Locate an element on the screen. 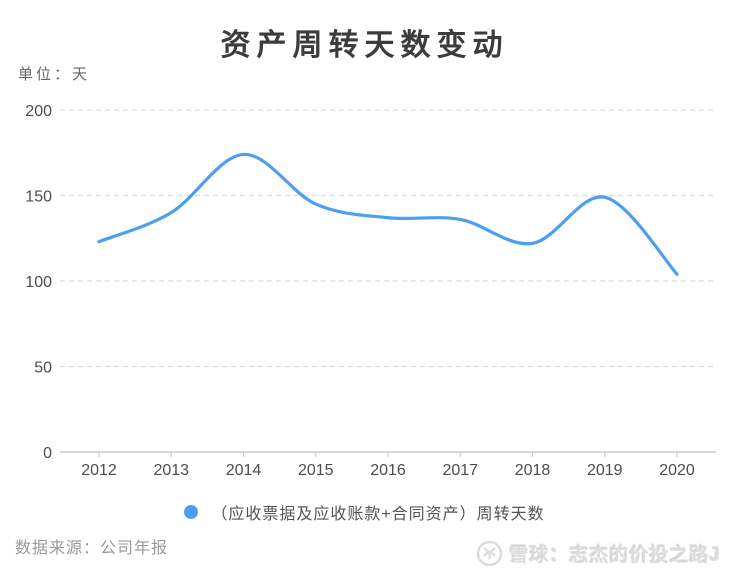 The image size is (729, 578). data-source-note: 数据来源：公司年报 is located at coordinates (92, 548).